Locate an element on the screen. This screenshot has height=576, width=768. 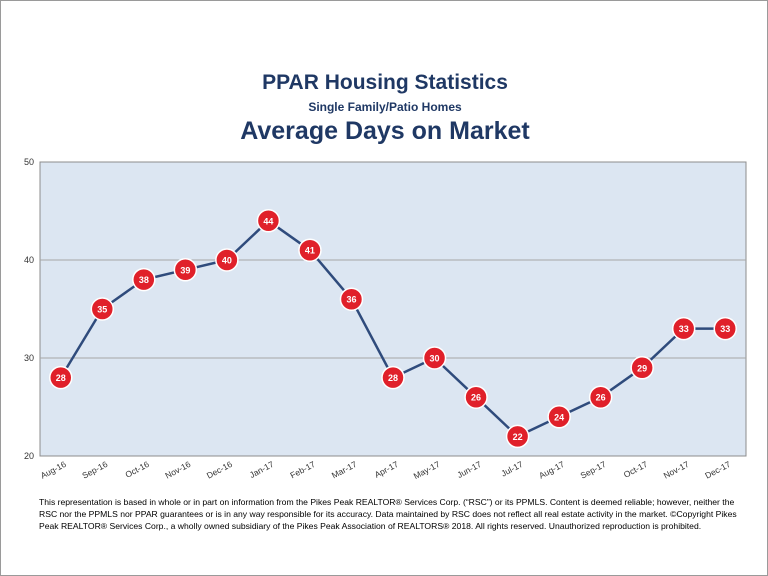
x-tick-label: Apr-17 is located at coordinates (386, 469).